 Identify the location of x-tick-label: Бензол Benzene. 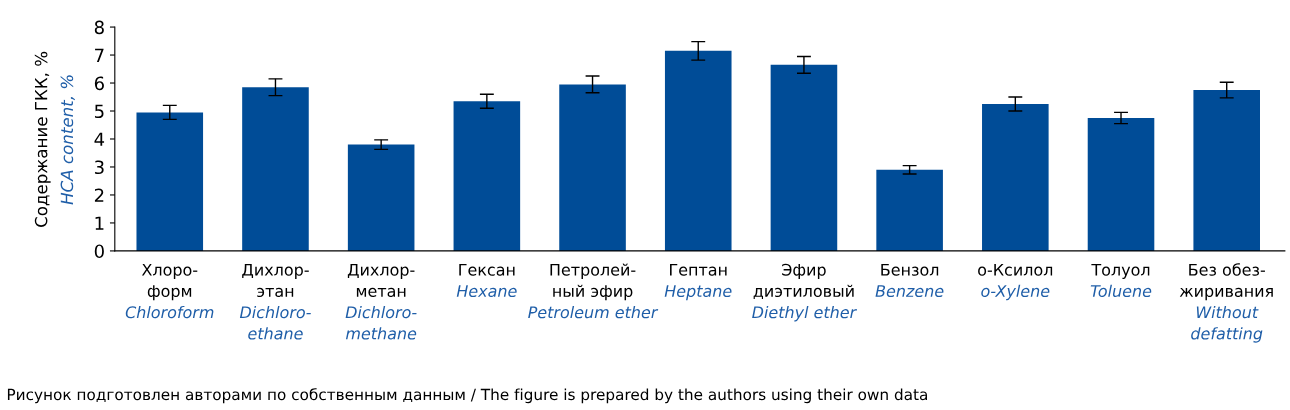
(909, 280).